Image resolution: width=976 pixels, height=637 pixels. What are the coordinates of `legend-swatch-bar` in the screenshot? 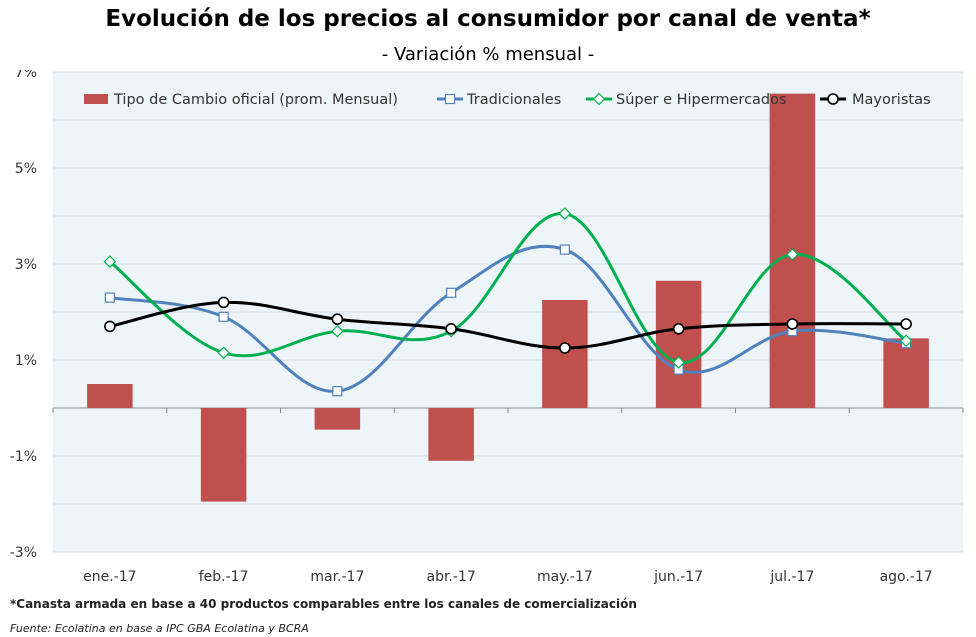 It's located at (96, 99).